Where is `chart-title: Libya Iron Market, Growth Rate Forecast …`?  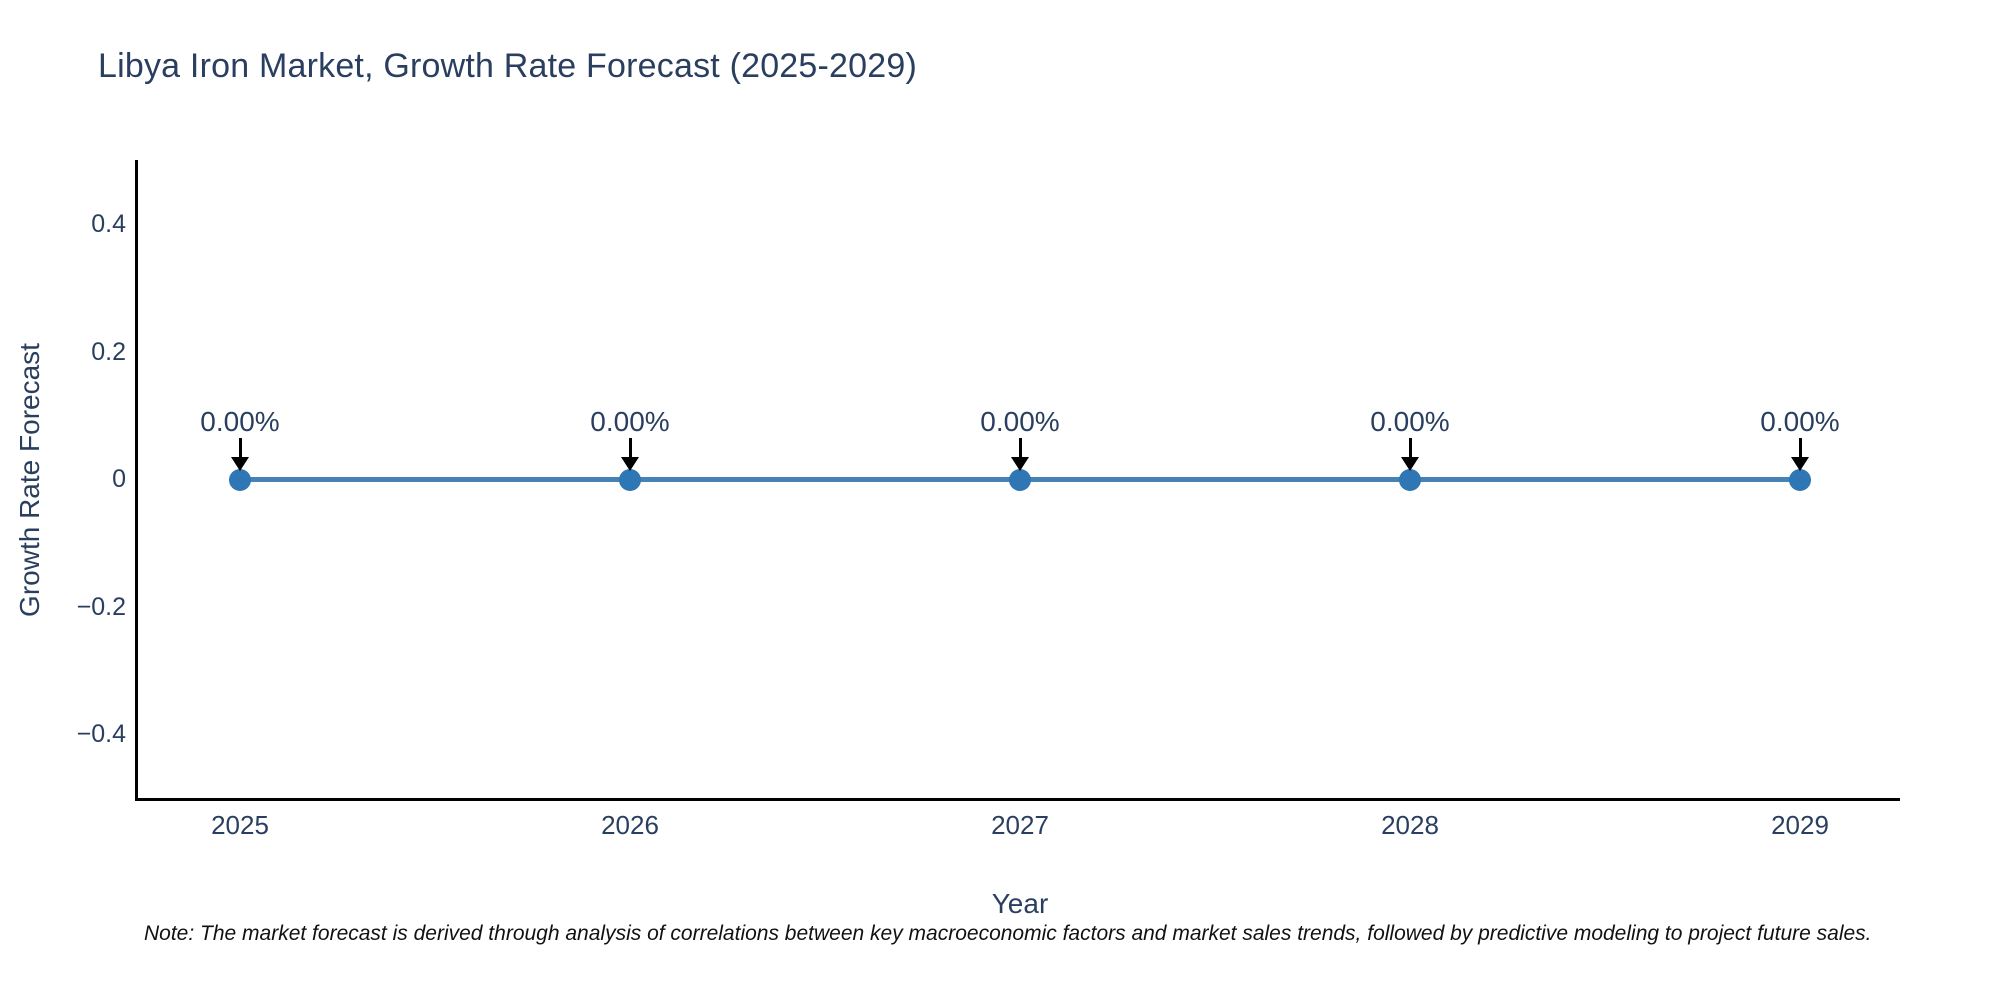
chart-title: Libya Iron Market, Growth Rate Forecast … is located at coordinates (508, 66).